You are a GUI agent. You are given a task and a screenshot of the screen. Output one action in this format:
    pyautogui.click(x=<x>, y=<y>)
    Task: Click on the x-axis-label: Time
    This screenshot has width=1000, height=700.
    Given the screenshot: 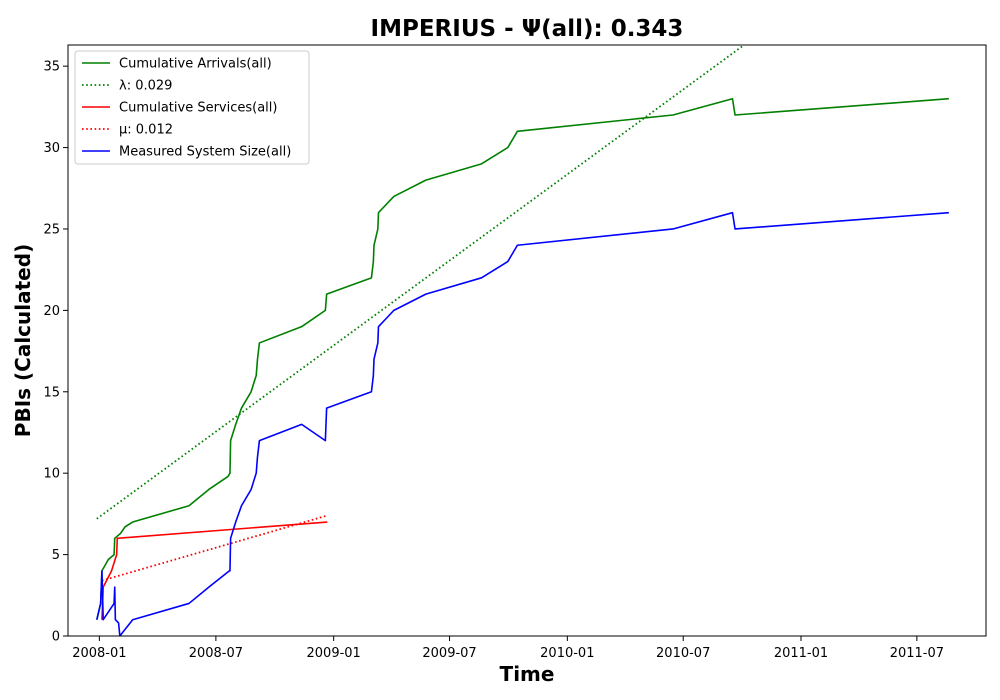 What is the action you would take?
    pyautogui.click(x=527, y=674)
    